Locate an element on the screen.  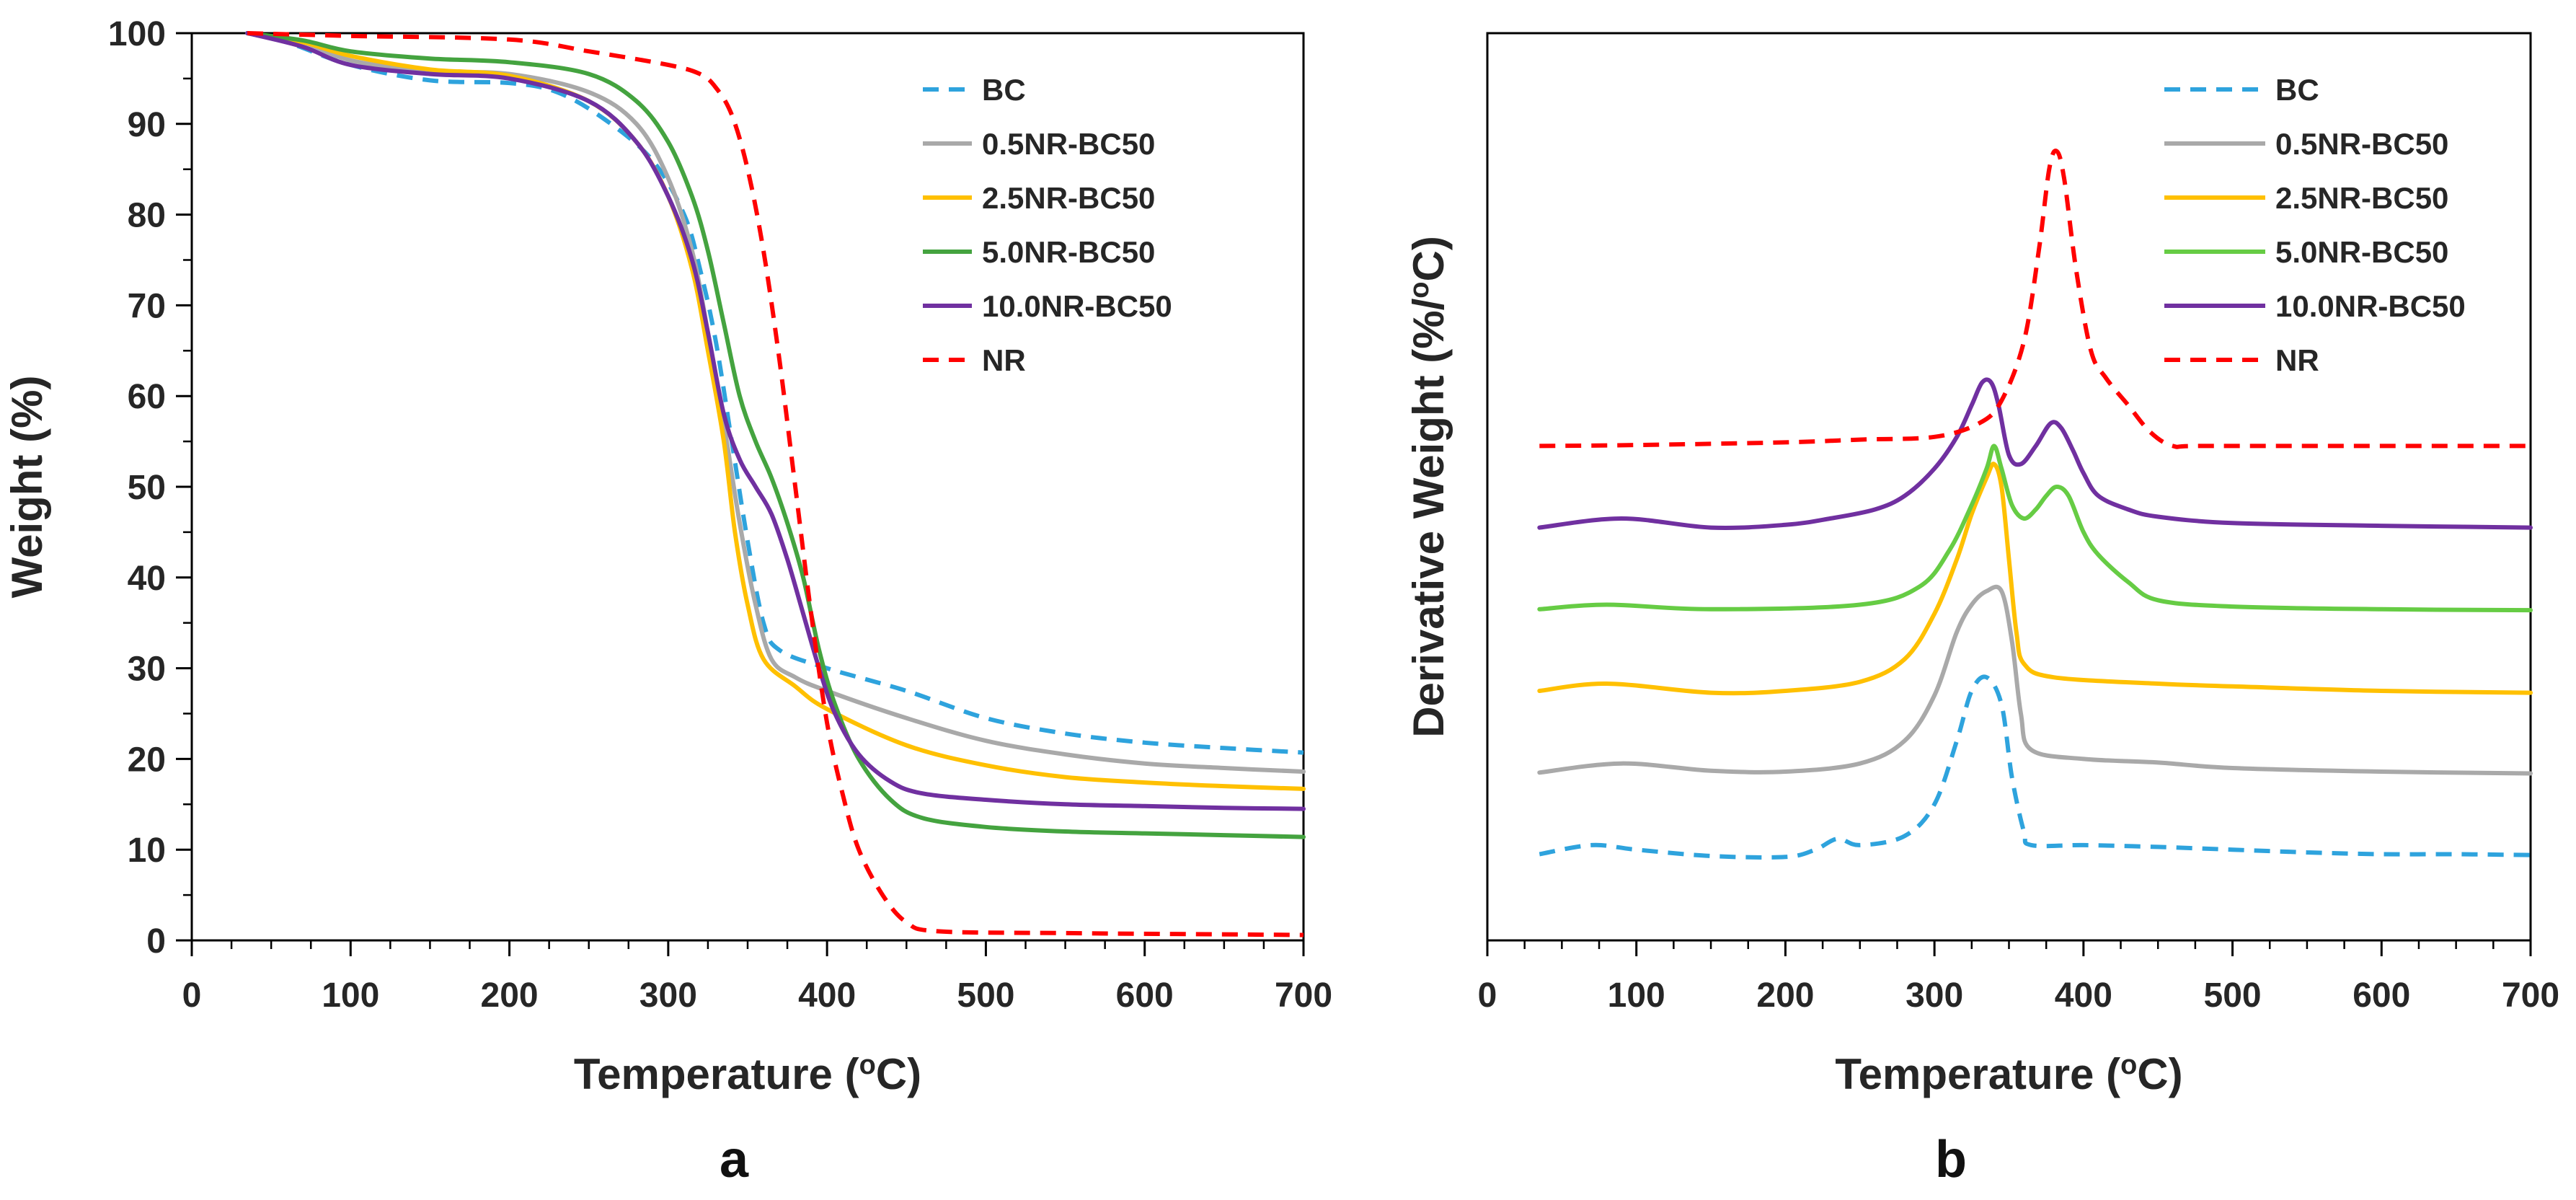
panel-b-x-tick-label-0: 0 is located at coordinates (1487, 995).